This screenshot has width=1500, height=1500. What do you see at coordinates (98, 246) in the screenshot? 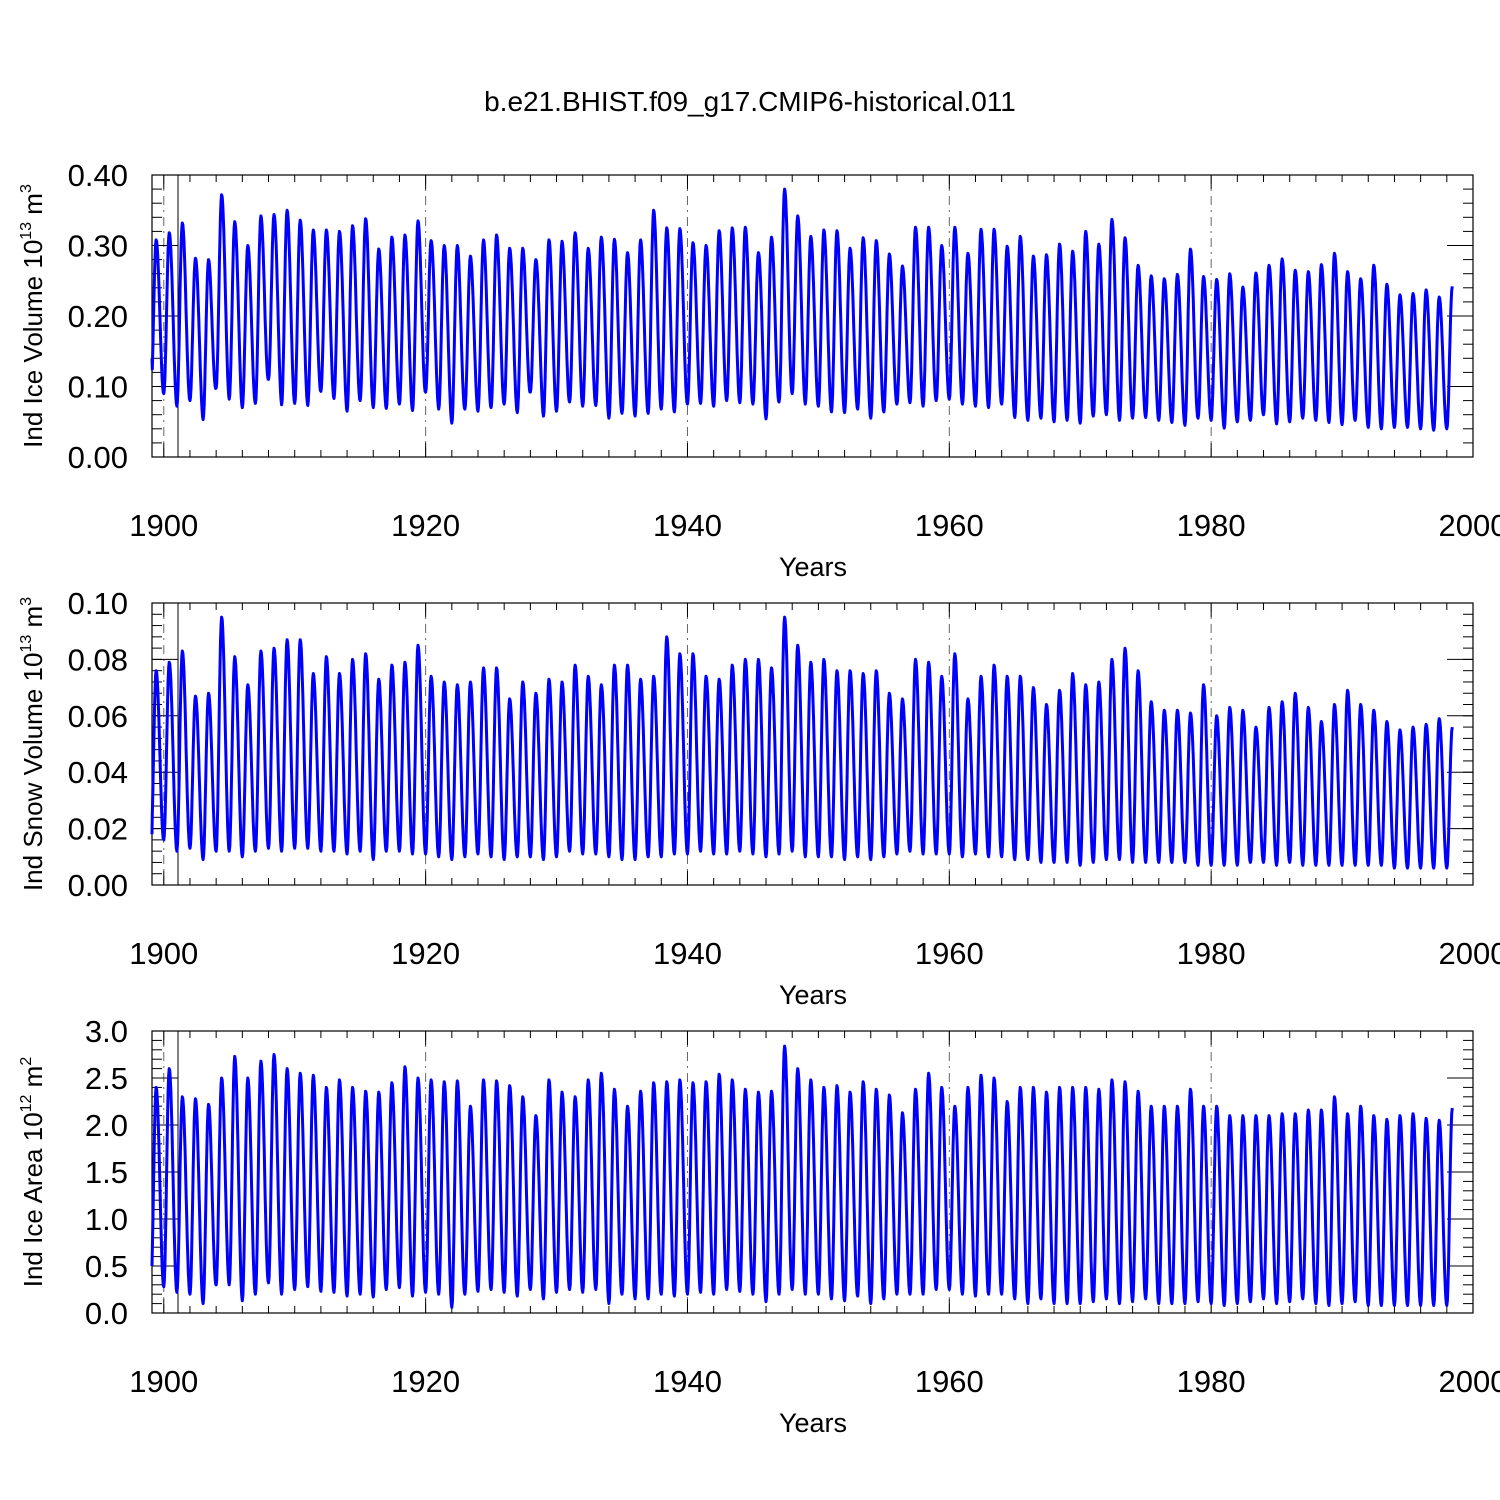
I see `y-tick-label: 0.30` at bounding box center [98, 246].